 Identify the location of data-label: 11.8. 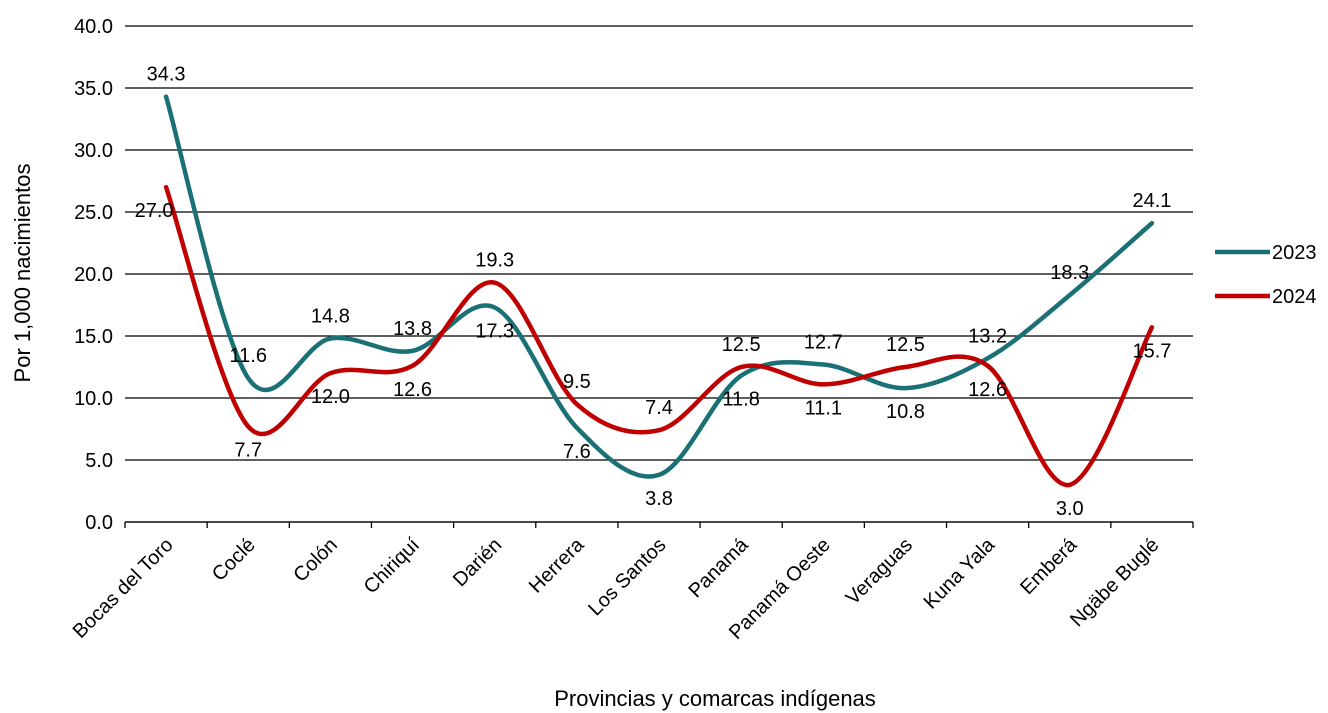
(740, 400).